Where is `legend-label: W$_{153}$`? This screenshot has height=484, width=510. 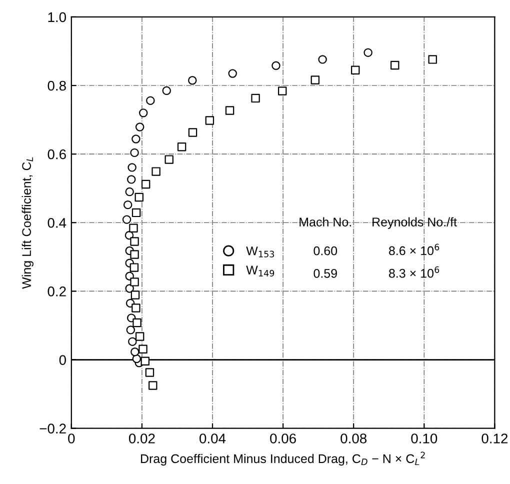 legend-label: W$_{153}$ is located at coordinates (260, 252).